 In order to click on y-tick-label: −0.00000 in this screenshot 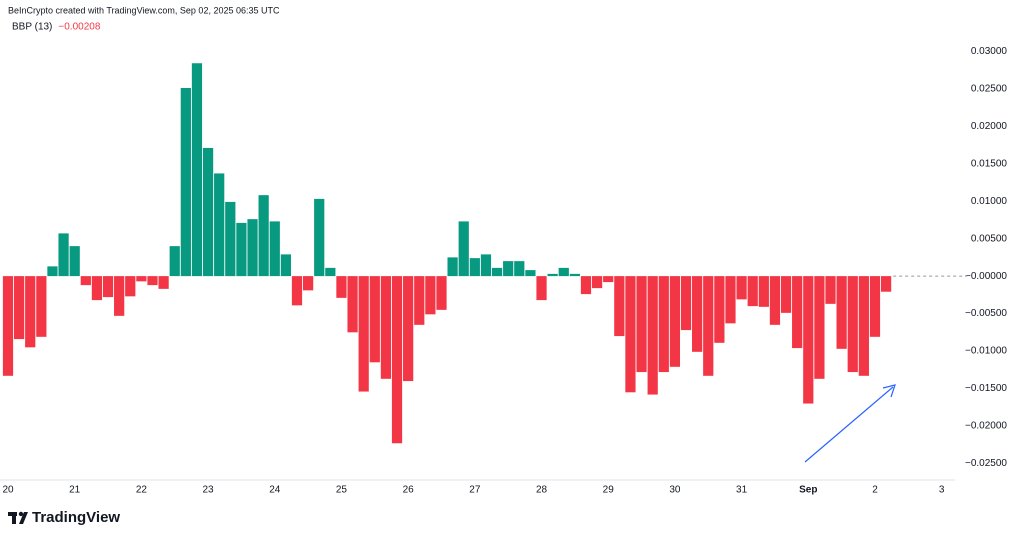, I will do `click(986, 276)`.